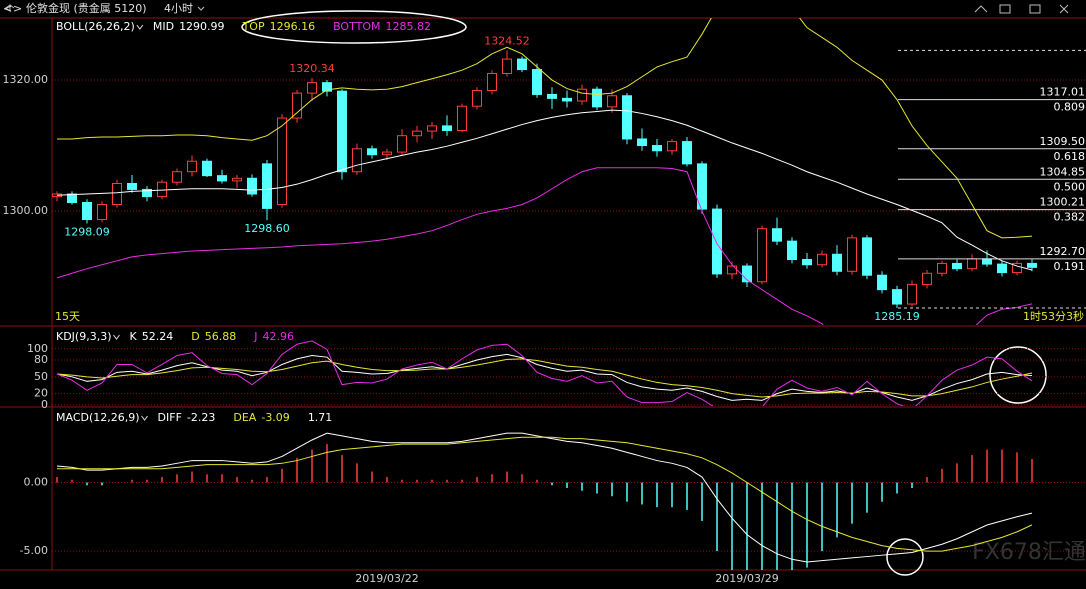 This screenshot has width=1086, height=589. What do you see at coordinates (36, 482) in the screenshot?
I see `y-tick-label: 0.00` at bounding box center [36, 482].